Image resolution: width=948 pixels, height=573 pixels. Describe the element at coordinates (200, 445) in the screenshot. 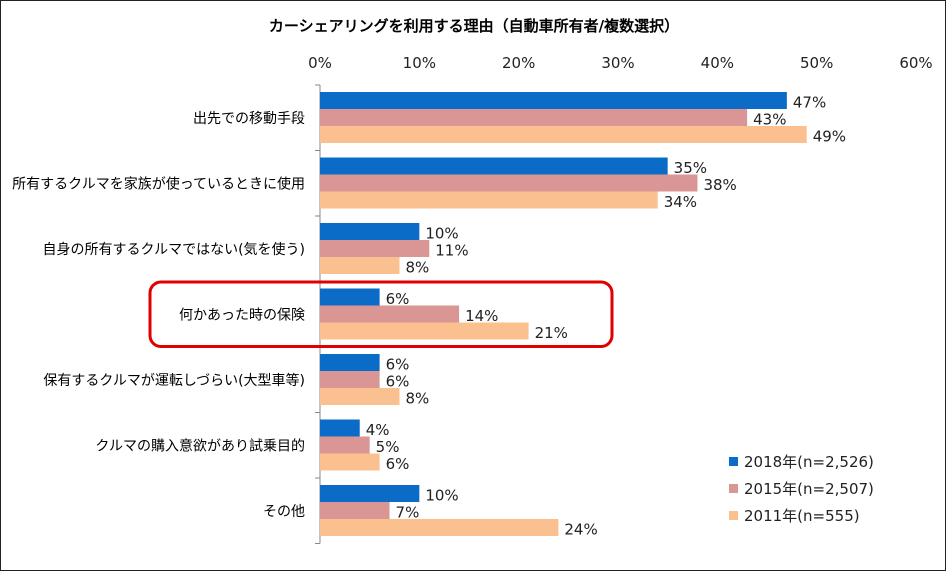

I see `category-label: クルマの購入意欲があり試乗目的` at that location.